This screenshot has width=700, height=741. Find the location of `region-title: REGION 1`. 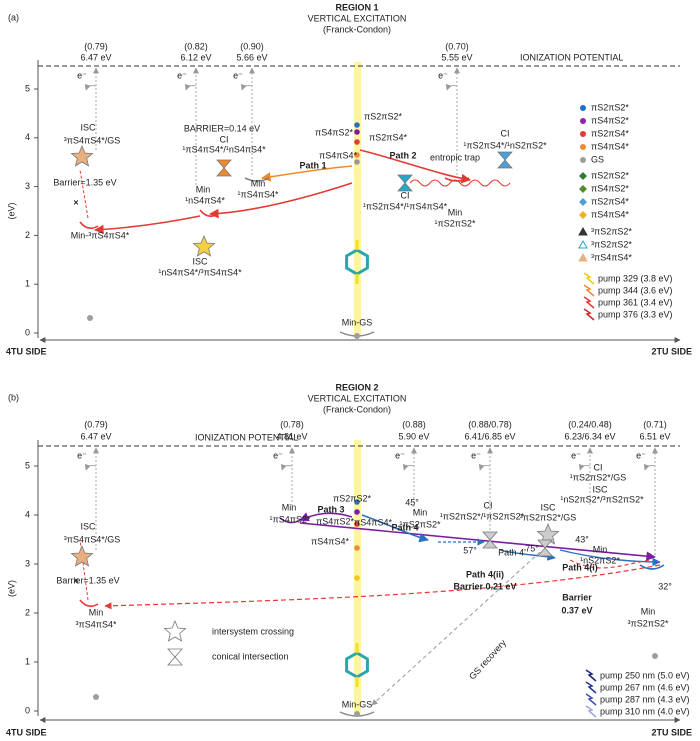

region-title: REGION 1 is located at coordinates (356, 7).